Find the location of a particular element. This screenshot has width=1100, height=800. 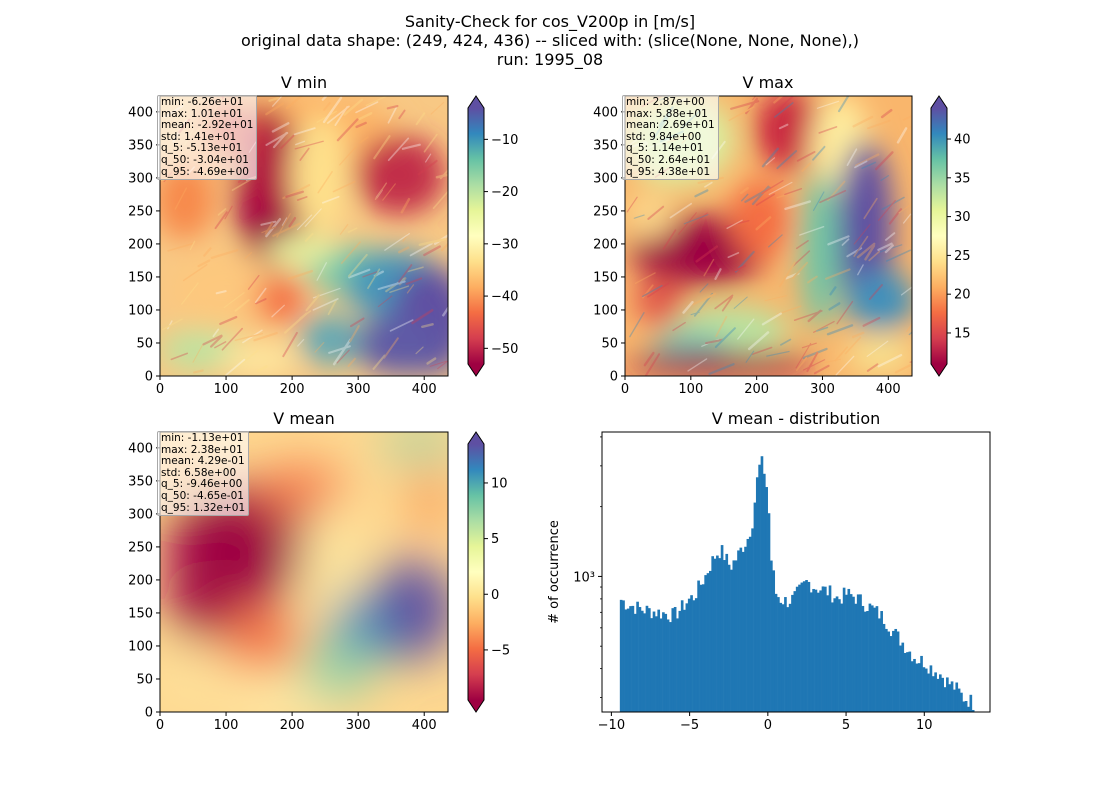

stat-std: std: 6.58e+00 is located at coordinates (199, 472).